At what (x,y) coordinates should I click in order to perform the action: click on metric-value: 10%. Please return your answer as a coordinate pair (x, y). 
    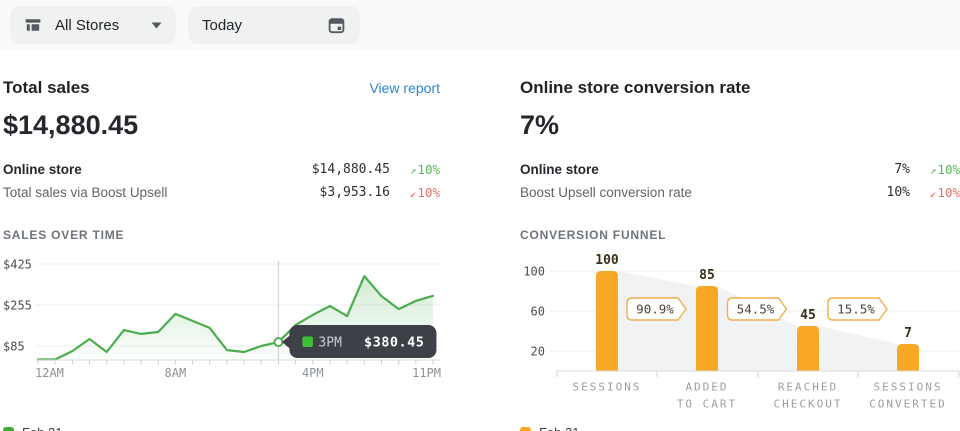
    Looking at the image, I should click on (898, 192).